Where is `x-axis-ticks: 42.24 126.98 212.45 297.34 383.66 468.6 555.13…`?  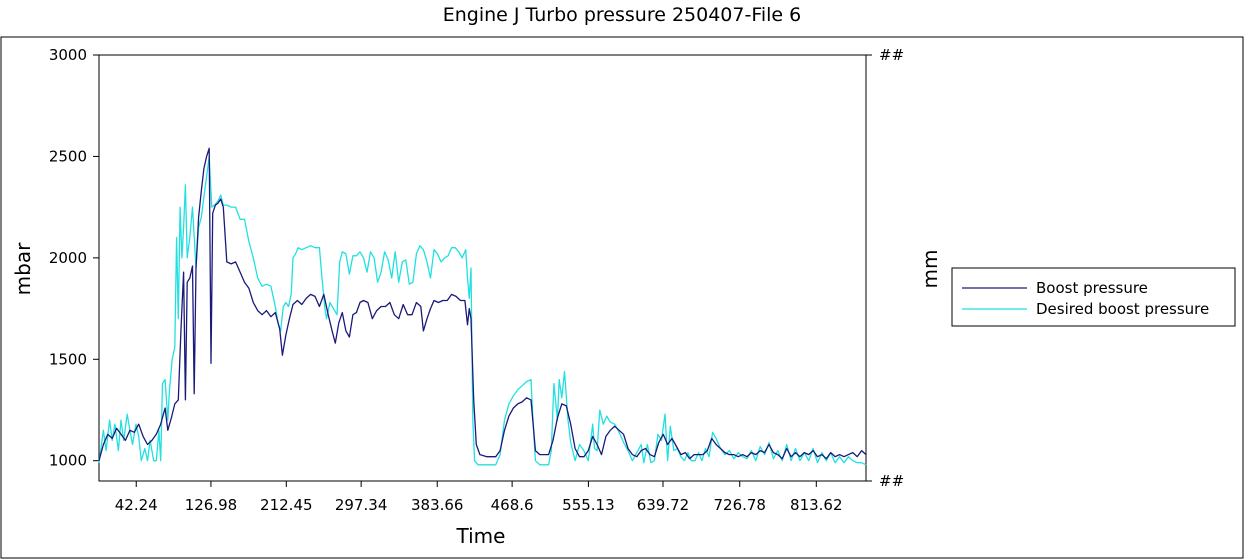
x-axis-ticks: 42.24 126.98 212.45 297.34 383.66 468.6 555.13… is located at coordinates (479, 497).